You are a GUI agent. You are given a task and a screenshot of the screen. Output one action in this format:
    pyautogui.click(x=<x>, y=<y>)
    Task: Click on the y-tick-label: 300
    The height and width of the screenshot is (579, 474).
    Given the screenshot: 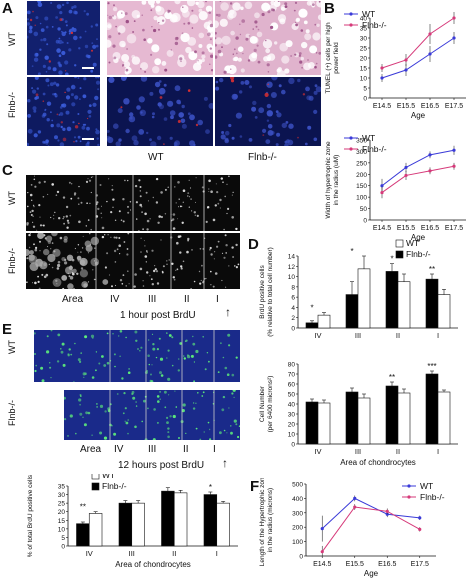 What is the action you would take?
    pyautogui.click(x=361, y=152)
    